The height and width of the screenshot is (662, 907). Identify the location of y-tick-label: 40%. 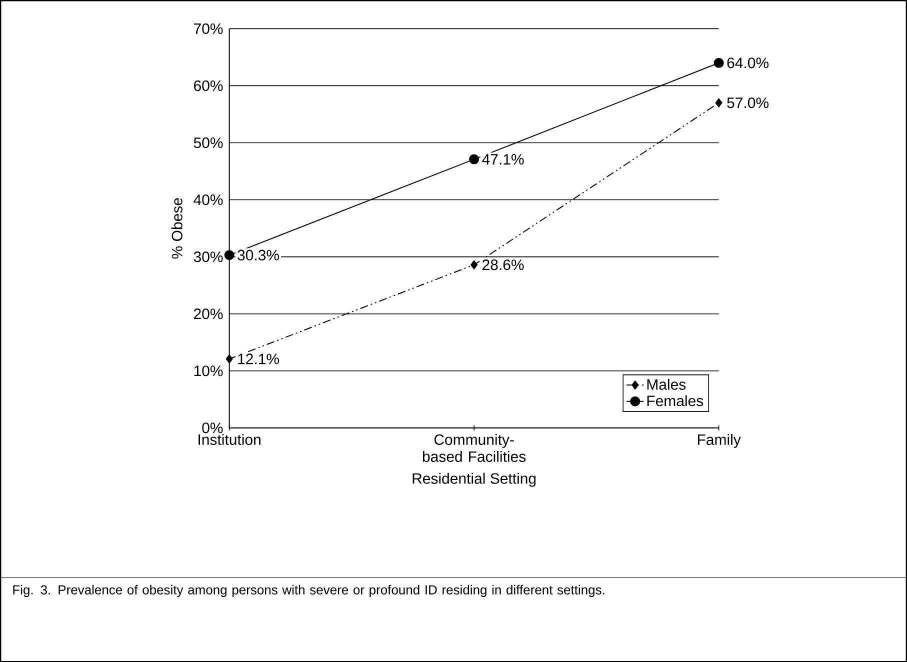
(208, 199).